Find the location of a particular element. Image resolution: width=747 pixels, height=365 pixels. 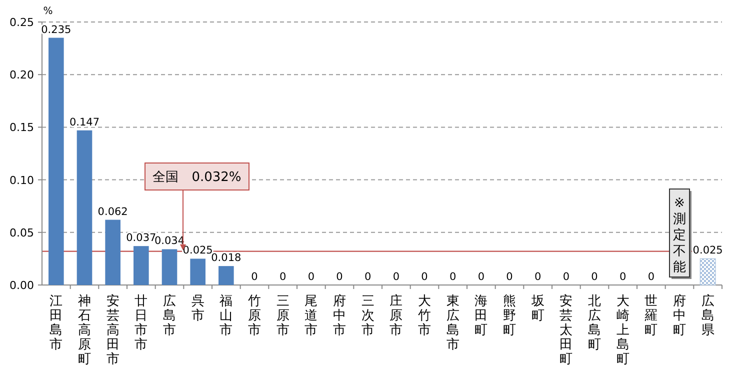

x-tick-label: 府中市 is located at coordinates (339, 315).